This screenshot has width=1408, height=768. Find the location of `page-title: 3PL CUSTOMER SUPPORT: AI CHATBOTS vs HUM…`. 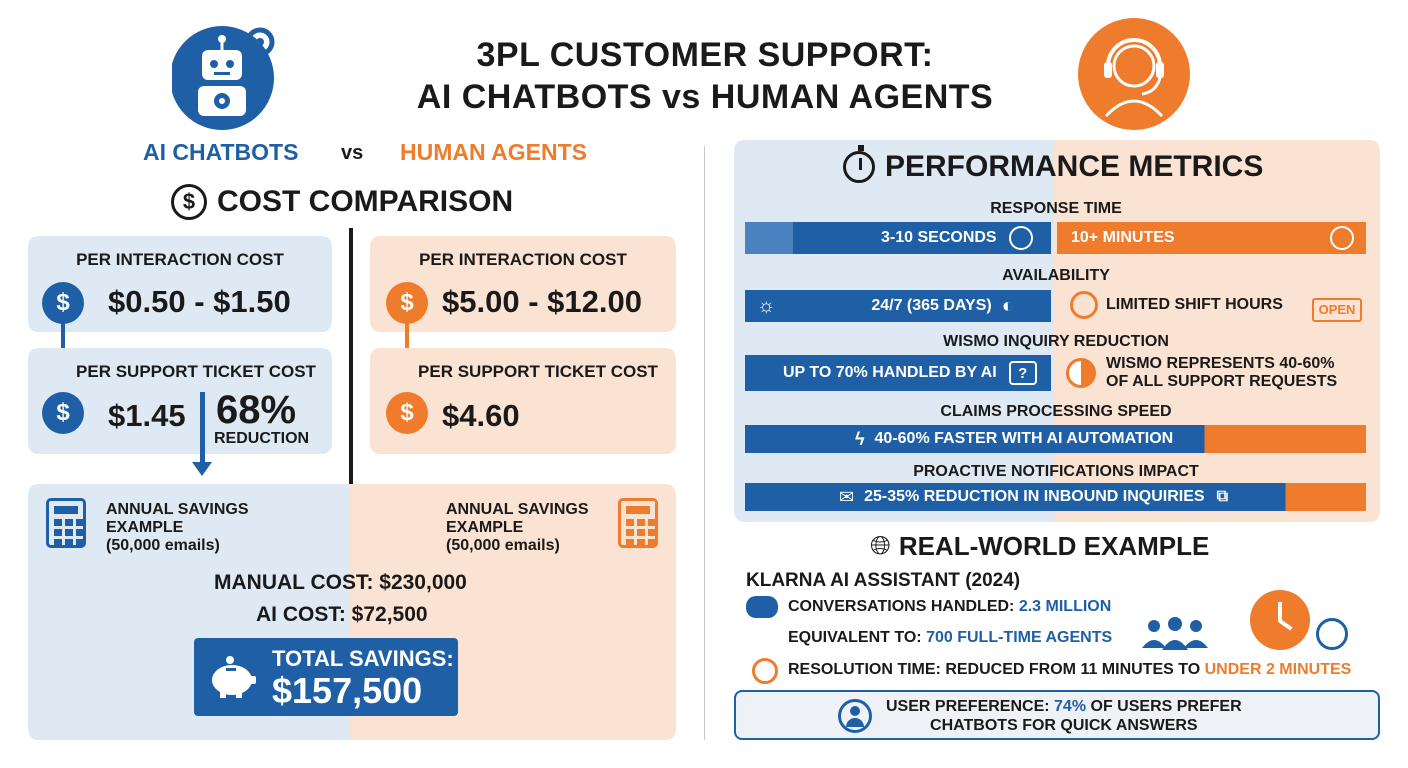

page-title: 3PL CUSTOMER SUPPORT: AI CHATBOTS vs HUM… is located at coordinates (705, 76).